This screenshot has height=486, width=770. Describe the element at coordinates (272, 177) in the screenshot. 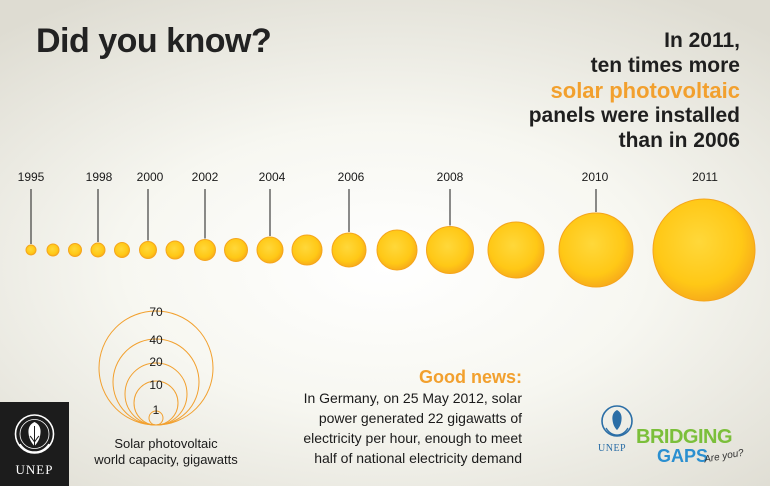

I see `year-label: 2004` at that location.